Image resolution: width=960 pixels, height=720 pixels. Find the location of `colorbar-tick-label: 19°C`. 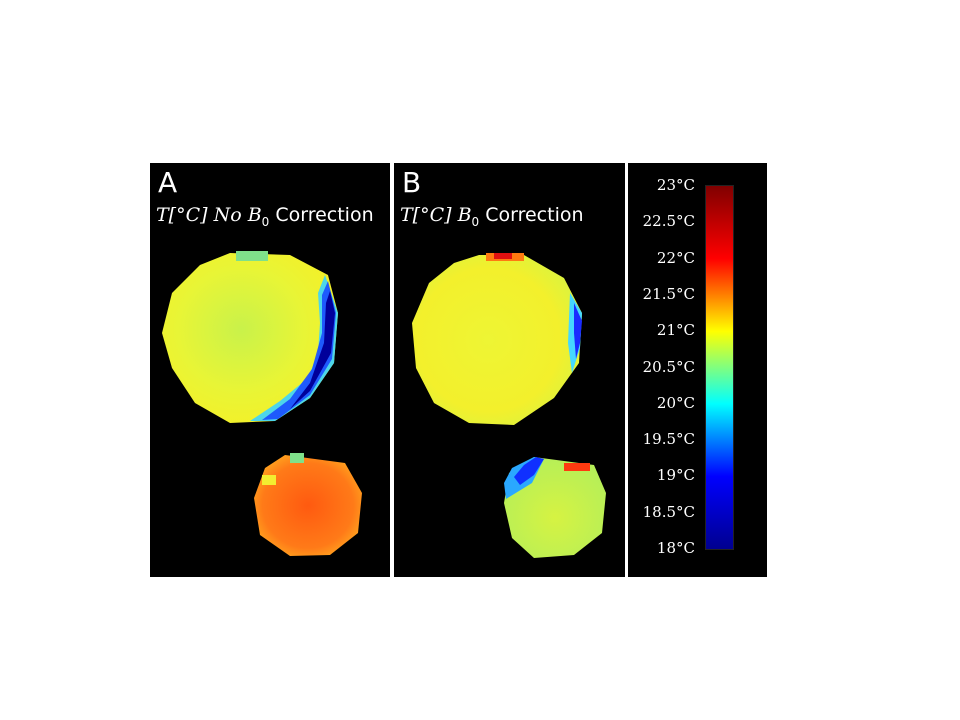

colorbar-tick-label: 19°C is located at coordinates (675, 475).